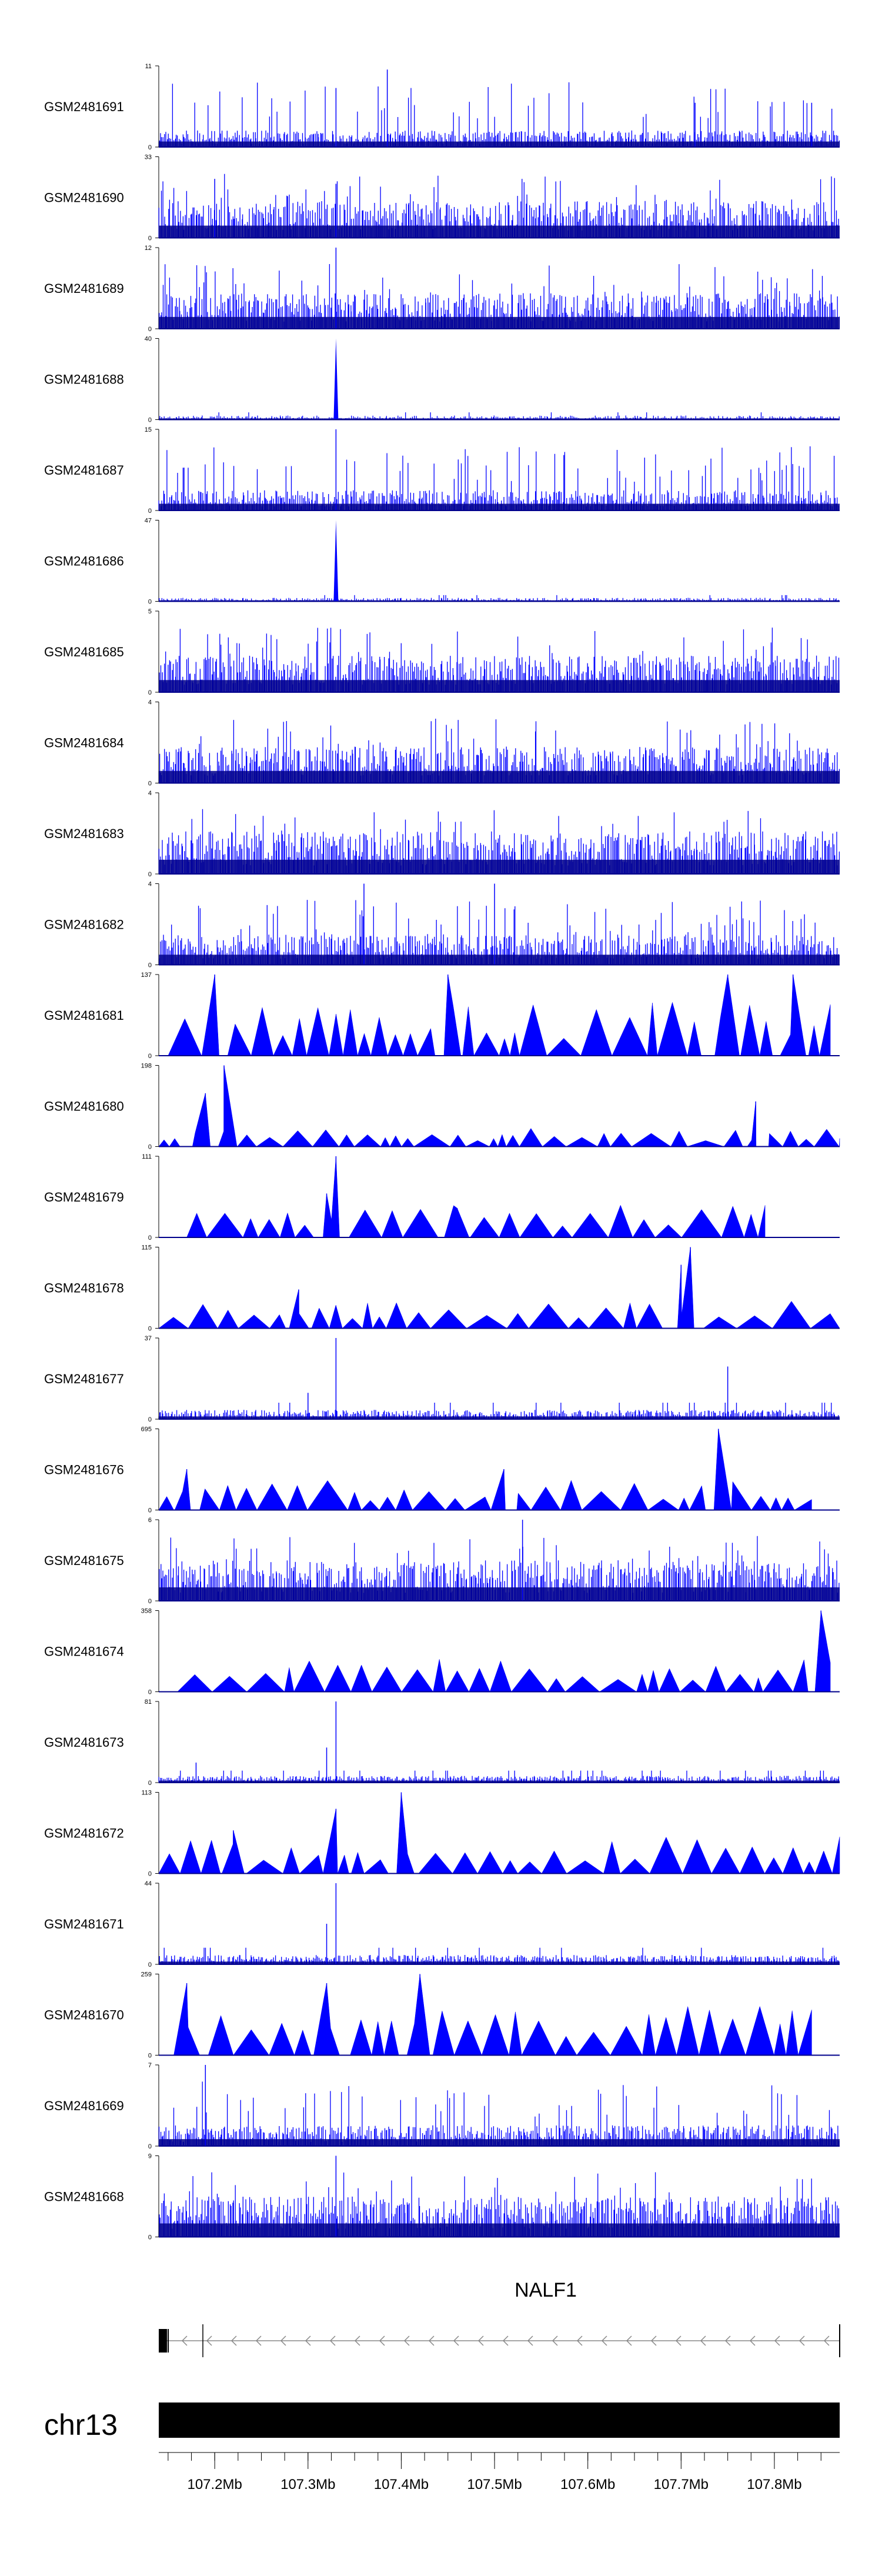 Image resolution: width=882 pixels, height=2576 pixels. Describe the element at coordinates (442, 743) in the screenshot. I see `track-GSM2481684: GSM2481684 4 0` at that location.